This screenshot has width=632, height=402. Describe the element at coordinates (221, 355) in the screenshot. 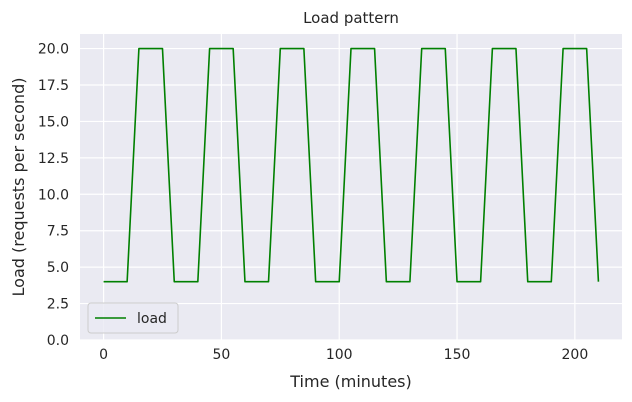

I see `x-tick-label: 50` at that location.